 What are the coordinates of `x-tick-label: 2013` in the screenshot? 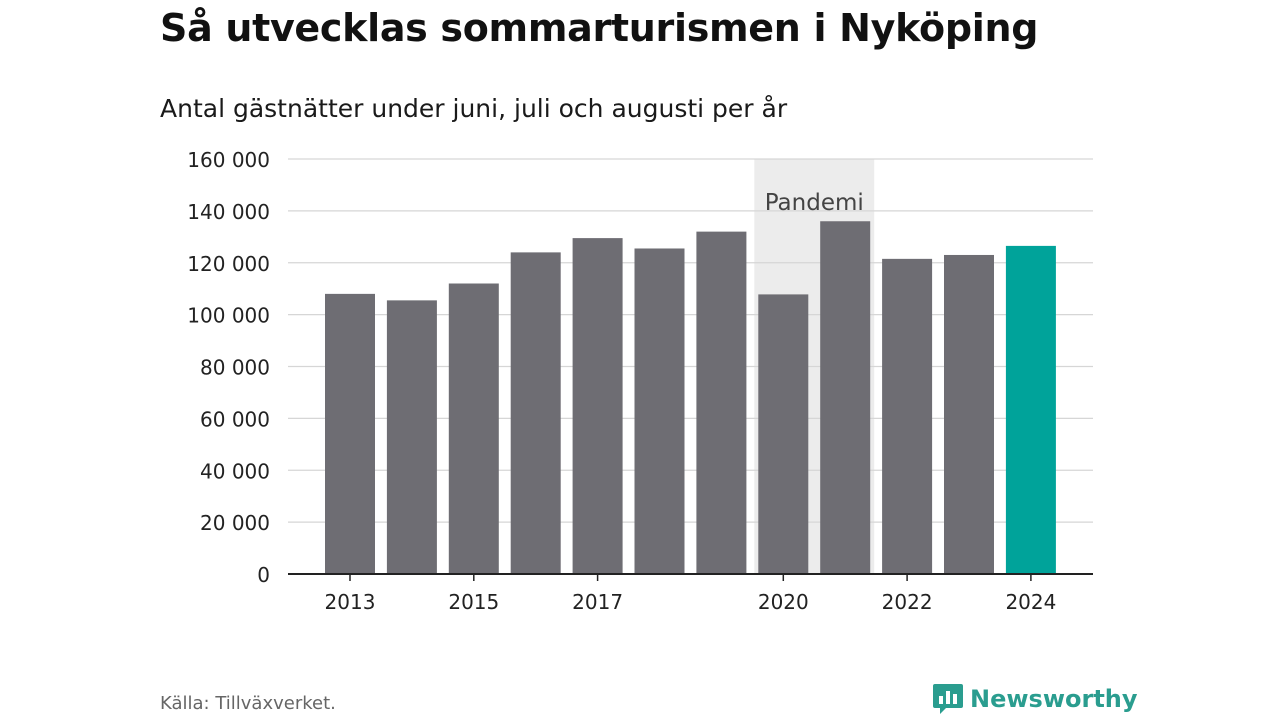 It's located at (350, 602).